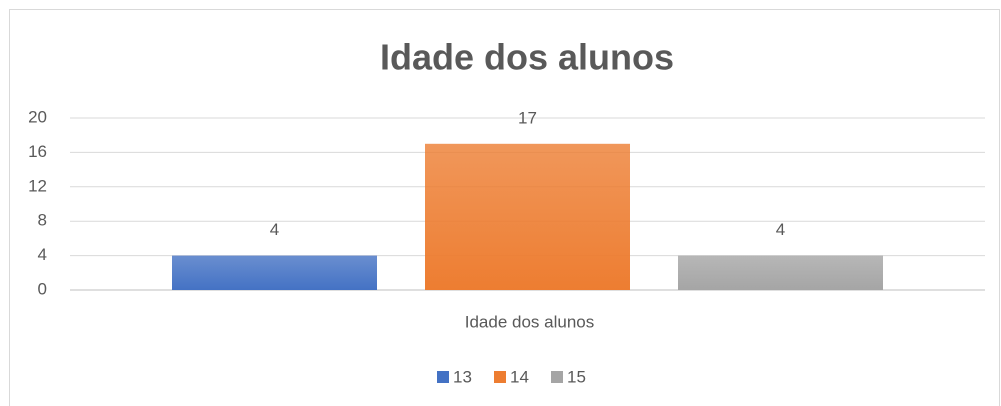  Describe the element at coordinates (576, 376) in the screenshot. I see `legend-label: 15` at that location.